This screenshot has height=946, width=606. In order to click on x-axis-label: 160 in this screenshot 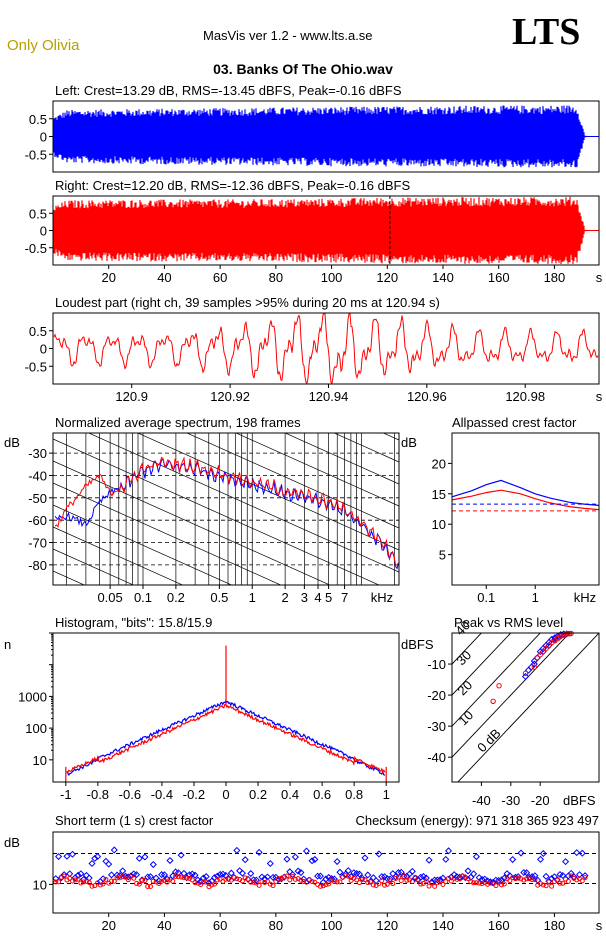, I will do `click(499, 925)`.